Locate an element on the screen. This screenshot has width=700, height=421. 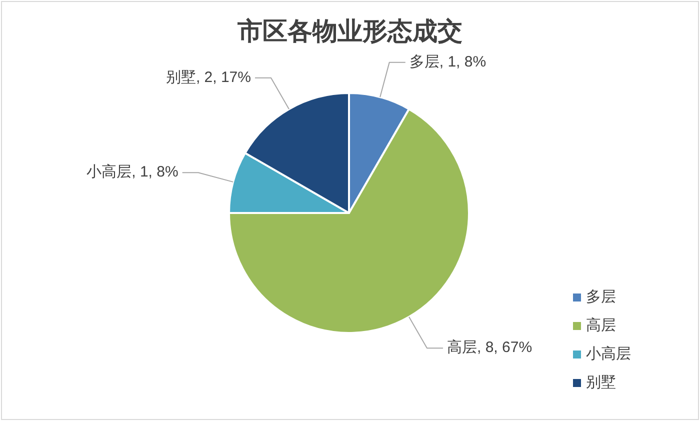
data-label: 小高层, 1, 8% is located at coordinates (132, 172).